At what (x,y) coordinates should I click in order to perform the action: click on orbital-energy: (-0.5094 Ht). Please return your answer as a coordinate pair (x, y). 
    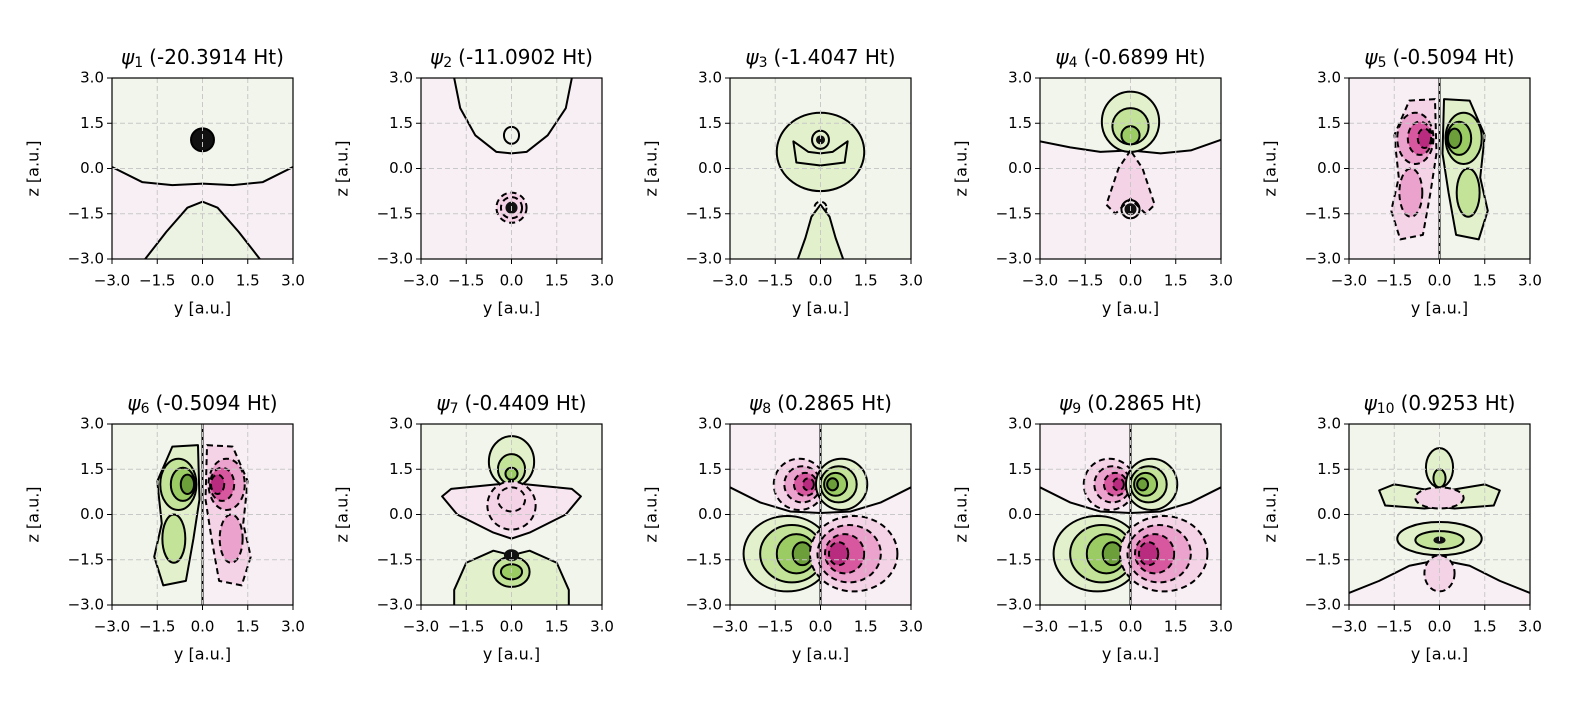
    Looking at the image, I should click on (1454, 57).